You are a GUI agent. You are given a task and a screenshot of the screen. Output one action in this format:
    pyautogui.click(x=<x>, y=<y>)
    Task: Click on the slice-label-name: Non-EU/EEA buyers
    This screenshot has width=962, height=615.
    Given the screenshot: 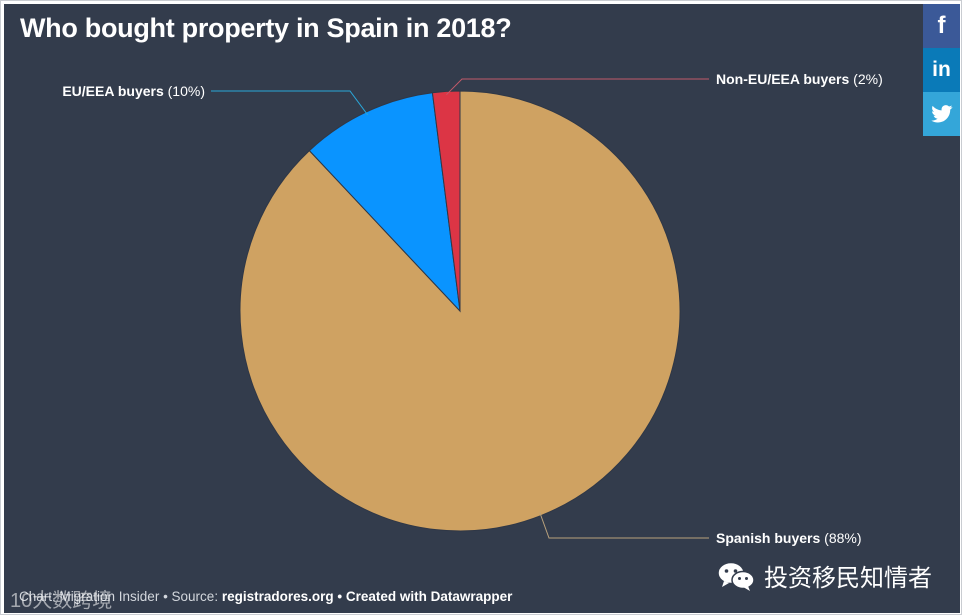 What is the action you would take?
    pyautogui.click(x=784, y=79)
    